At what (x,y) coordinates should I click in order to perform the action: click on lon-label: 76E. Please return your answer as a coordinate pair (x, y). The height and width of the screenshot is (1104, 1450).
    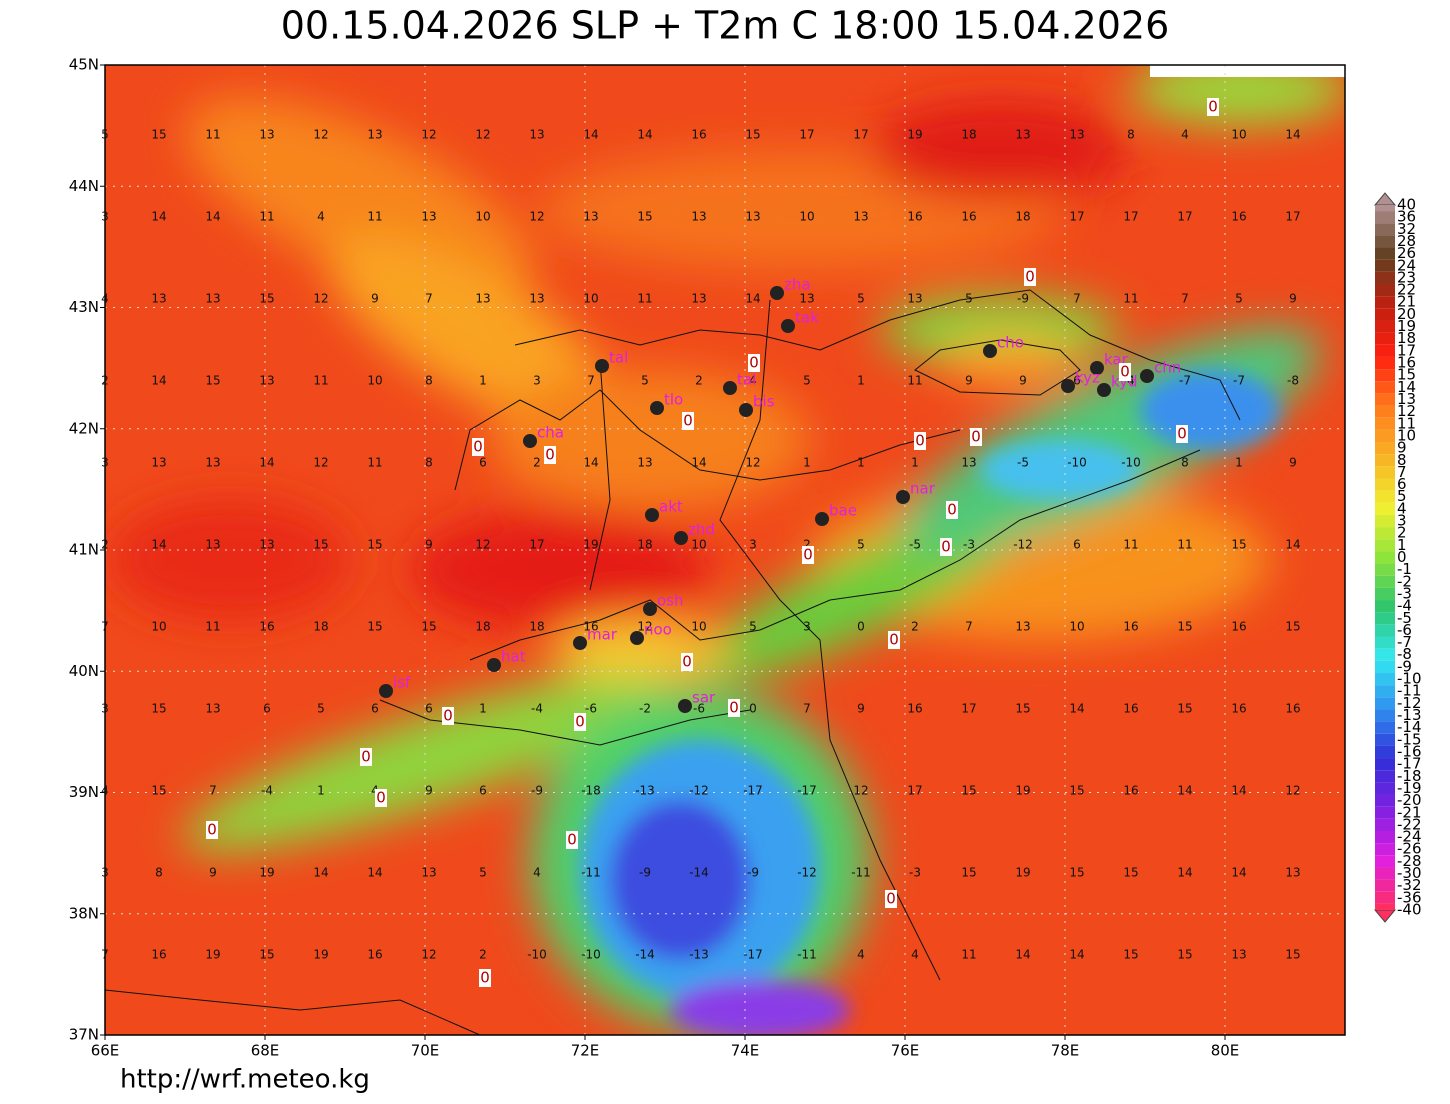
    Looking at the image, I should click on (905, 1051).